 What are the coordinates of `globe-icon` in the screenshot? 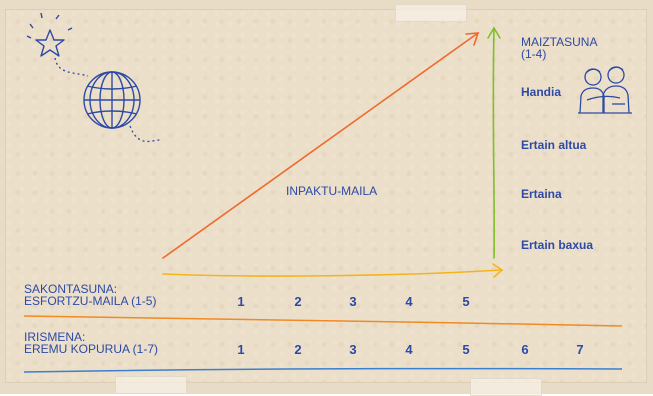 It's located at (112, 100).